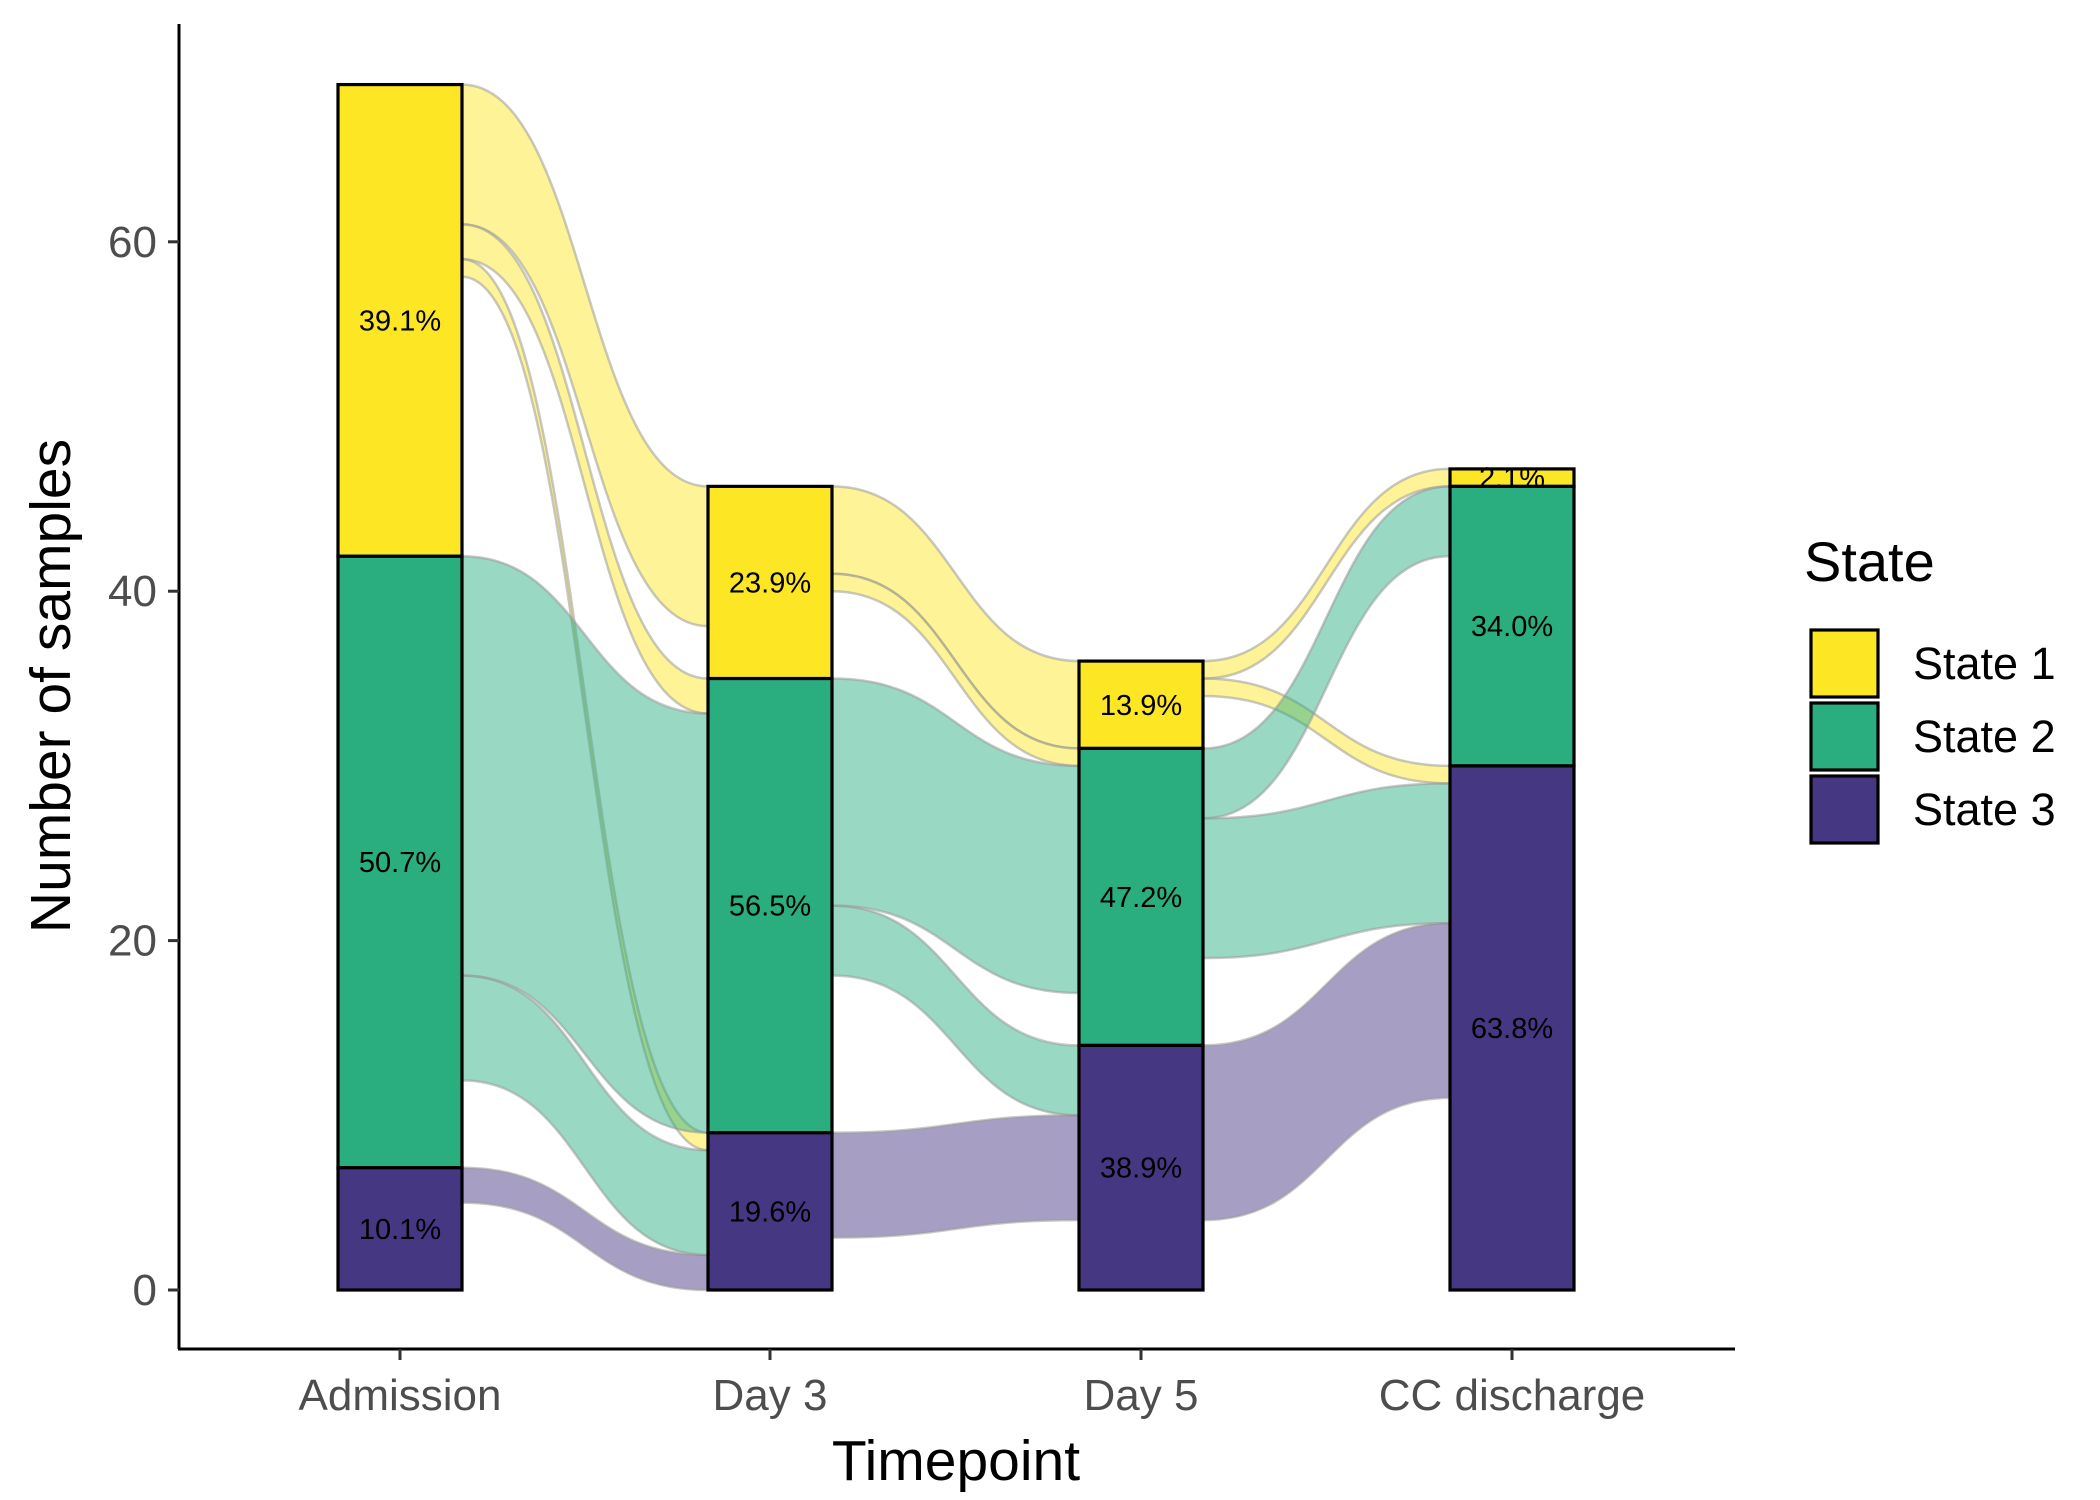 The height and width of the screenshot is (1500, 2100). I want to click on legend-items: State 1 State 2 State 3, so click(1932, 736).